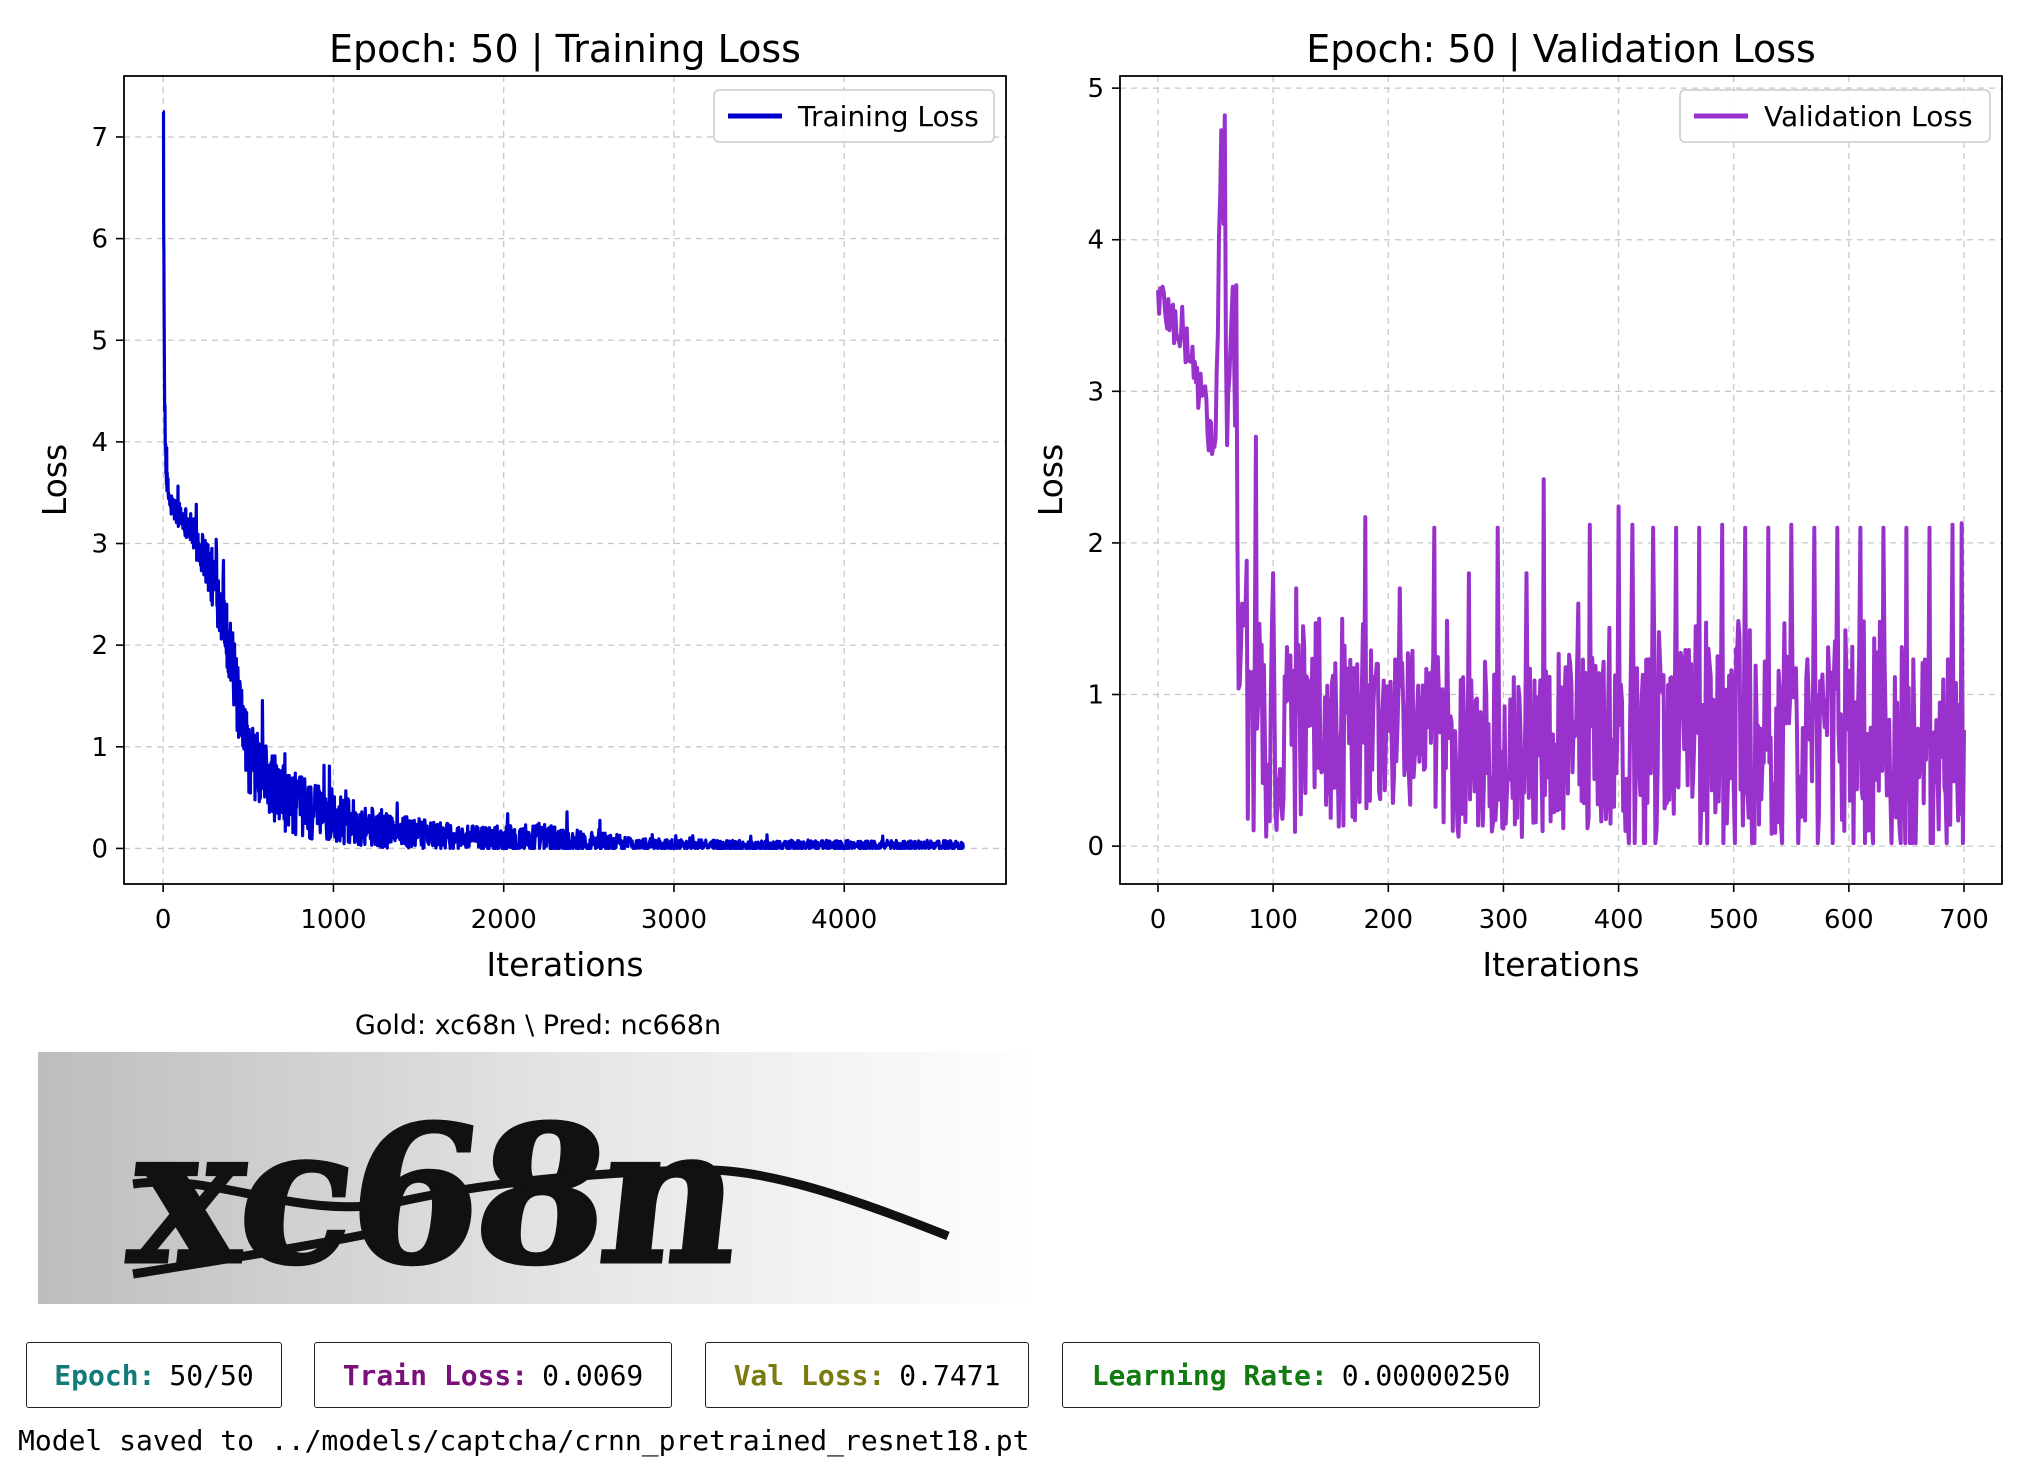 The width and height of the screenshot is (2018, 1482). What do you see at coordinates (538, 1178) in the screenshot?
I see `captcha-image: xc68n` at bounding box center [538, 1178].